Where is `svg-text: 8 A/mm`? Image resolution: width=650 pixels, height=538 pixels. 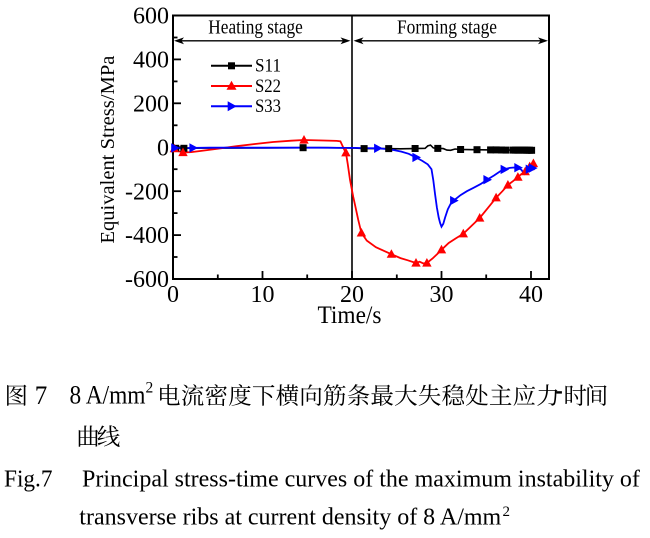 svg-text: 8 A/mm is located at coordinates (108, 394).